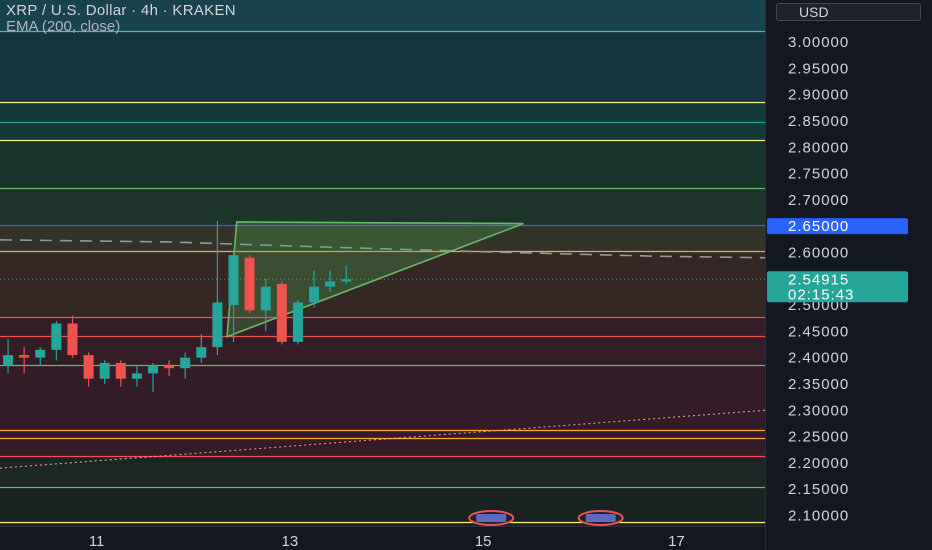 The width and height of the screenshot is (932, 550). What do you see at coordinates (818, 252) in the screenshot?
I see `y-tick-label: 2.60000` at bounding box center [818, 252].